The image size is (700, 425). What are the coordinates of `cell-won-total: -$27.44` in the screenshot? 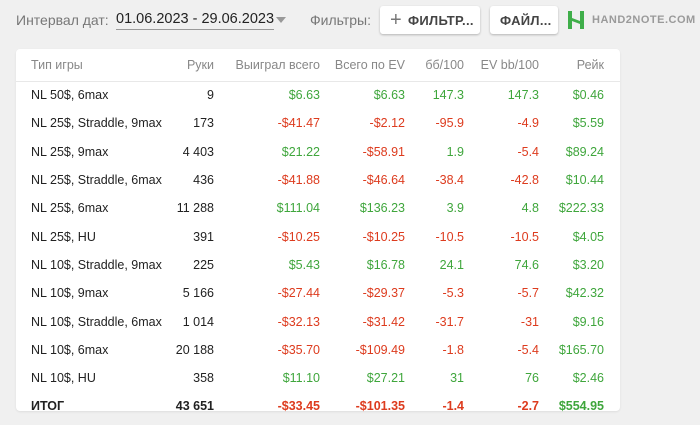 It's located at (298, 293).